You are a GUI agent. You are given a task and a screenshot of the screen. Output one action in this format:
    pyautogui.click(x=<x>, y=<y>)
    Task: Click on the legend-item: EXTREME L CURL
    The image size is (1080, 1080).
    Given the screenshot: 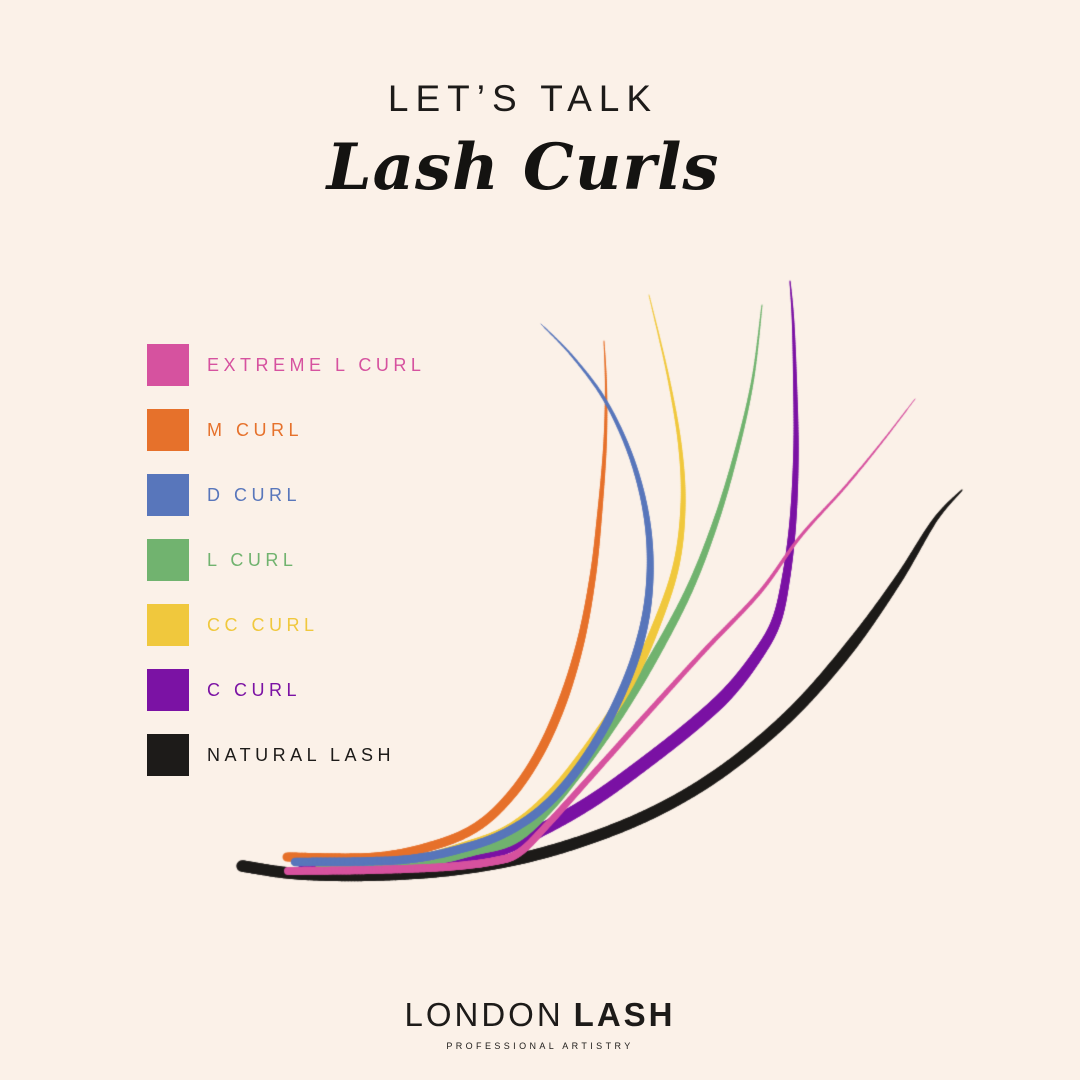 What is the action you would take?
    pyautogui.click(x=286, y=365)
    